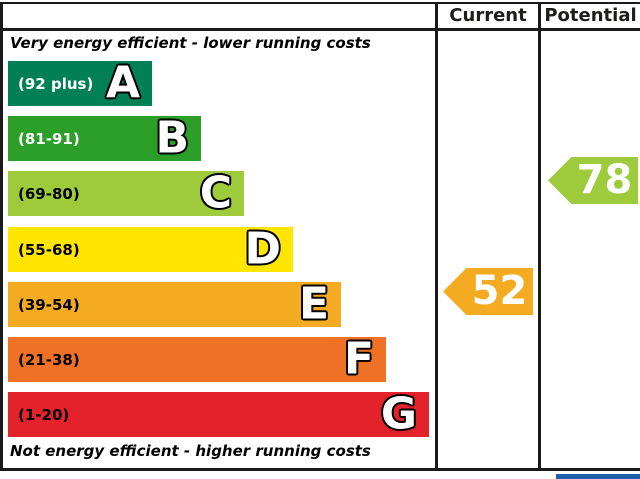 This screenshot has width=640, height=479. I want to click on band-range-label: (21-38), so click(49, 359).